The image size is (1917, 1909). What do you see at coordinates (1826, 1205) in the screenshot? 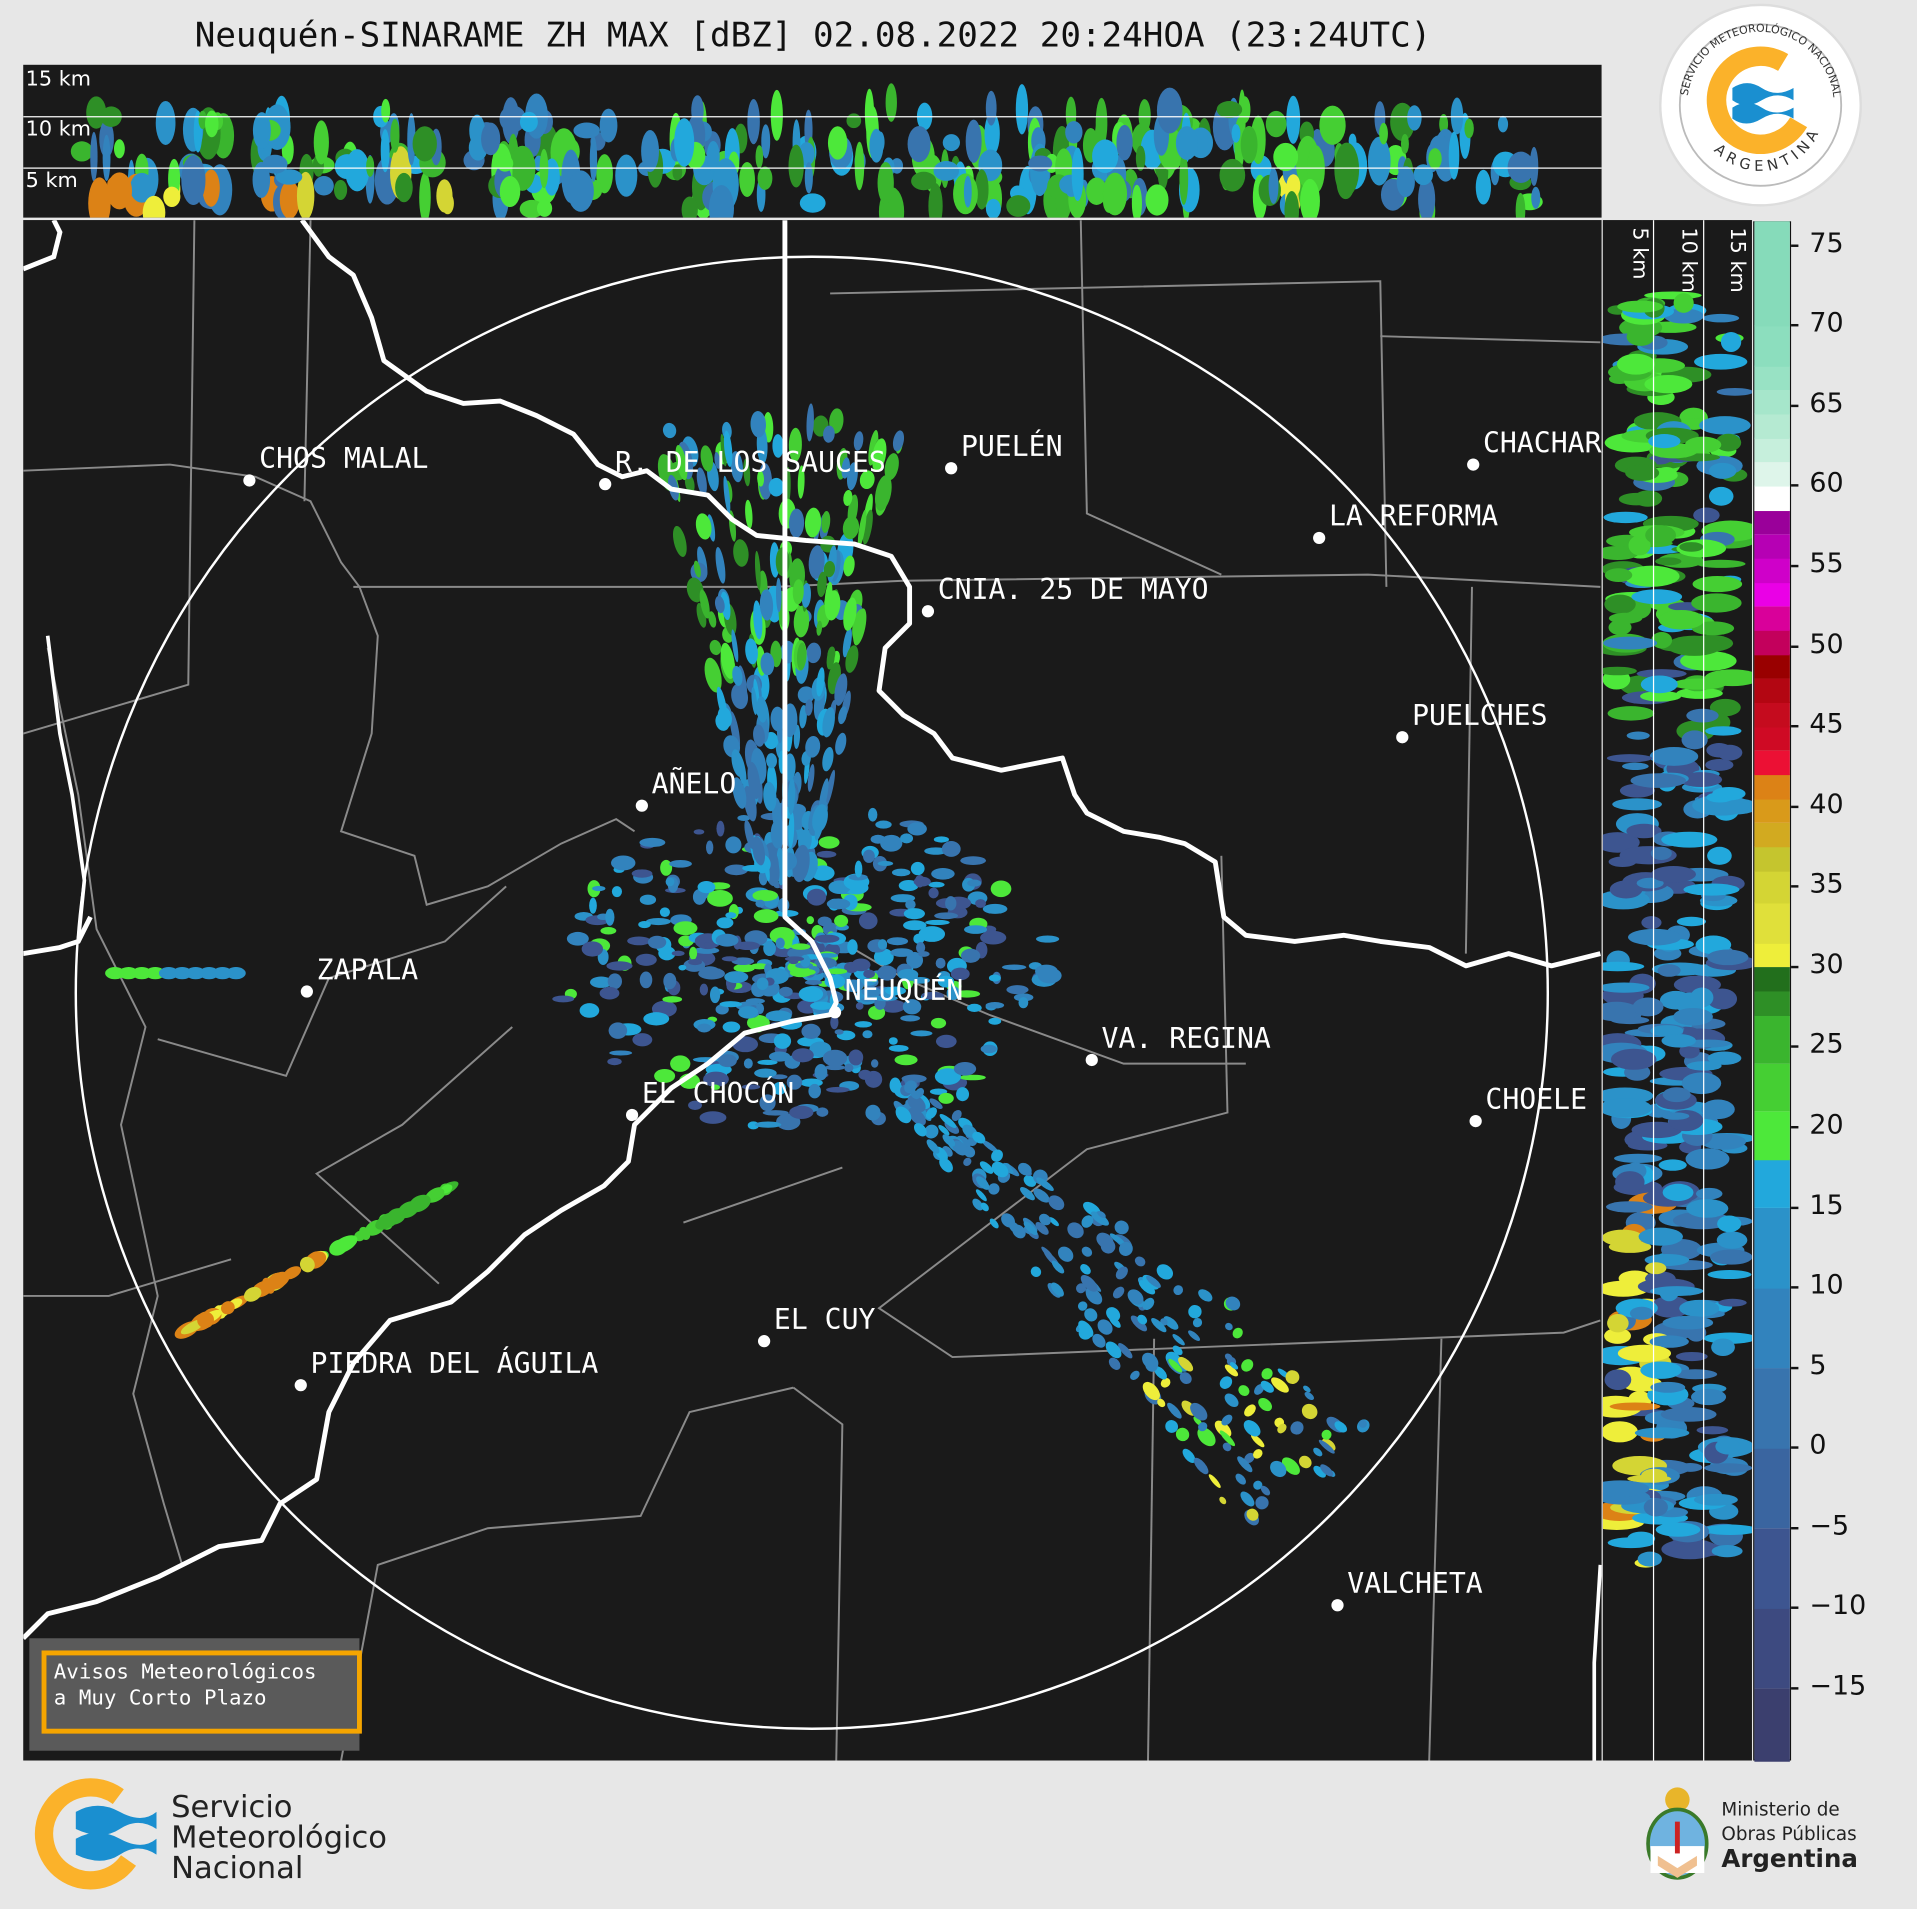
I see `colorbar-tick-label: 15` at bounding box center [1826, 1205].